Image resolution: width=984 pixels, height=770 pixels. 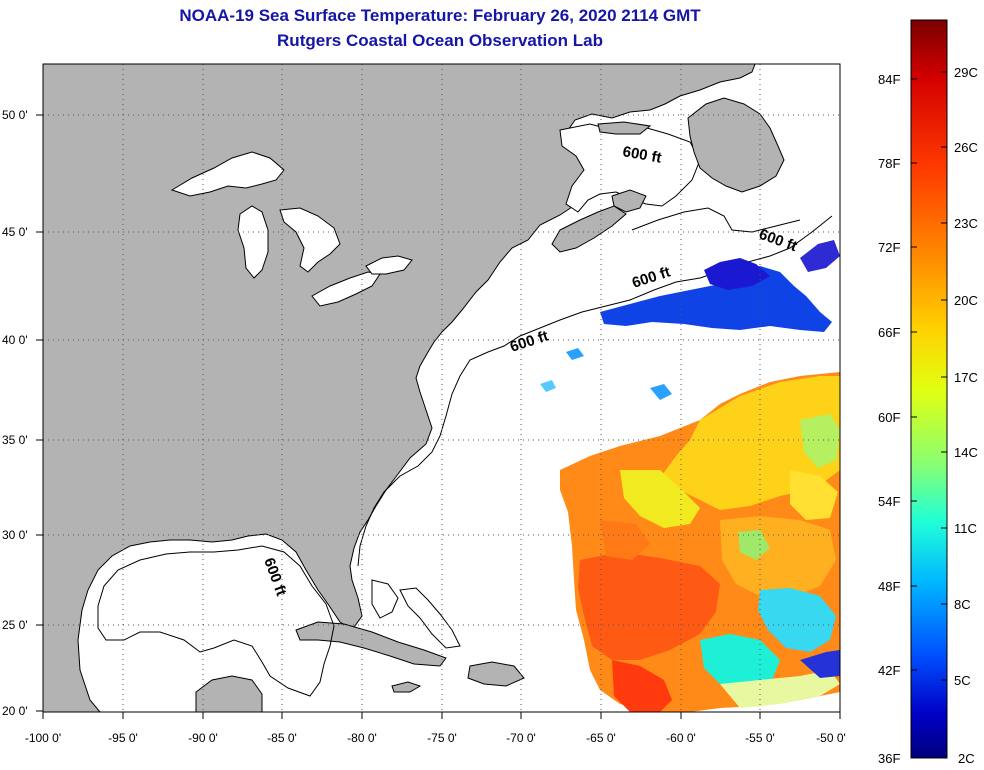 What do you see at coordinates (966, 147) in the screenshot?
I see `colorbar-c-26: 26C` at bounding box center [966, 147].